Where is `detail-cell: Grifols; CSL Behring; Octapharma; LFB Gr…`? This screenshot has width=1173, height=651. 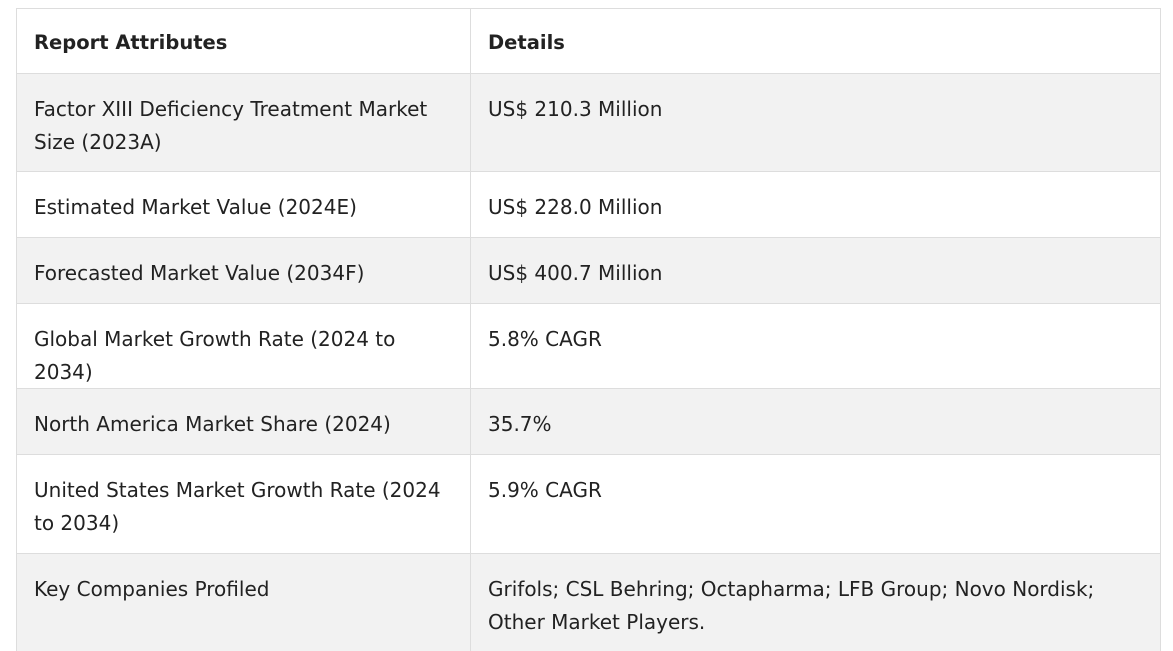
detail-cell: Grifols; CSL Behring; Octapharma; LFB Gr… is located at coordinates (816, 602).